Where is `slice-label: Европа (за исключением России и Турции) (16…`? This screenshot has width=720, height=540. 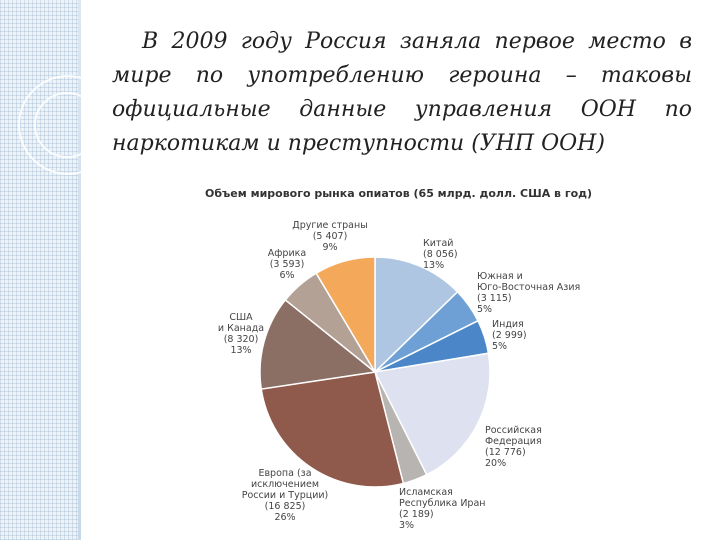 slice-label: Европа (за исключением России и Турции) (16… is located at coordinates (285, 495).